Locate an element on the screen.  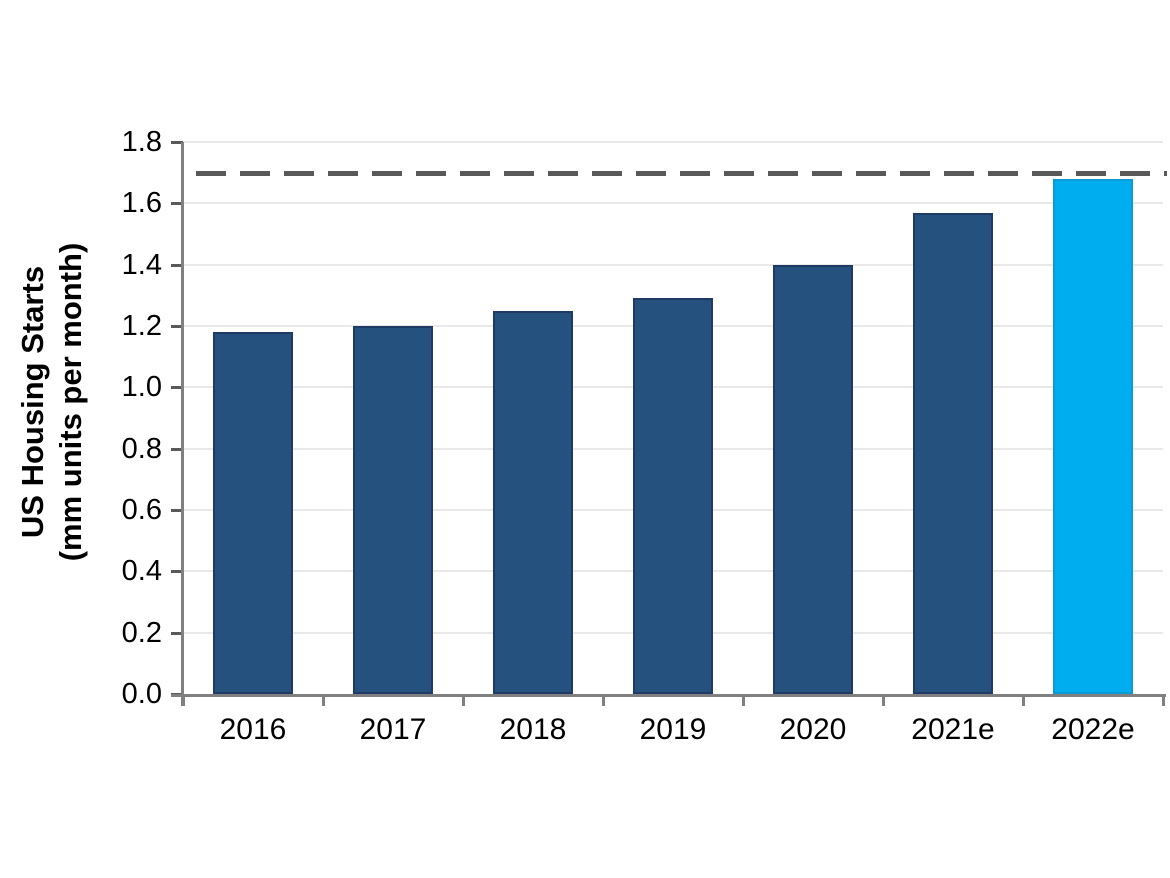
bar-2017 is located at coordinates (393, 510).